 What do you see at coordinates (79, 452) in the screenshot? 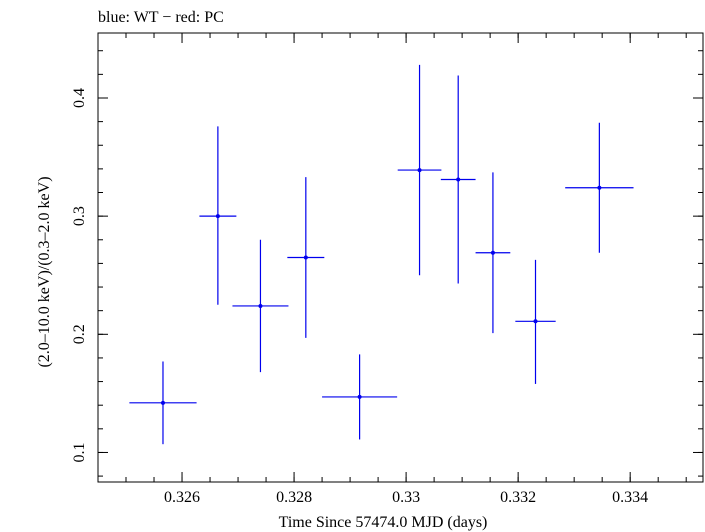
I see `y-tick-label: 0.1` at bounding box center [79, 452].